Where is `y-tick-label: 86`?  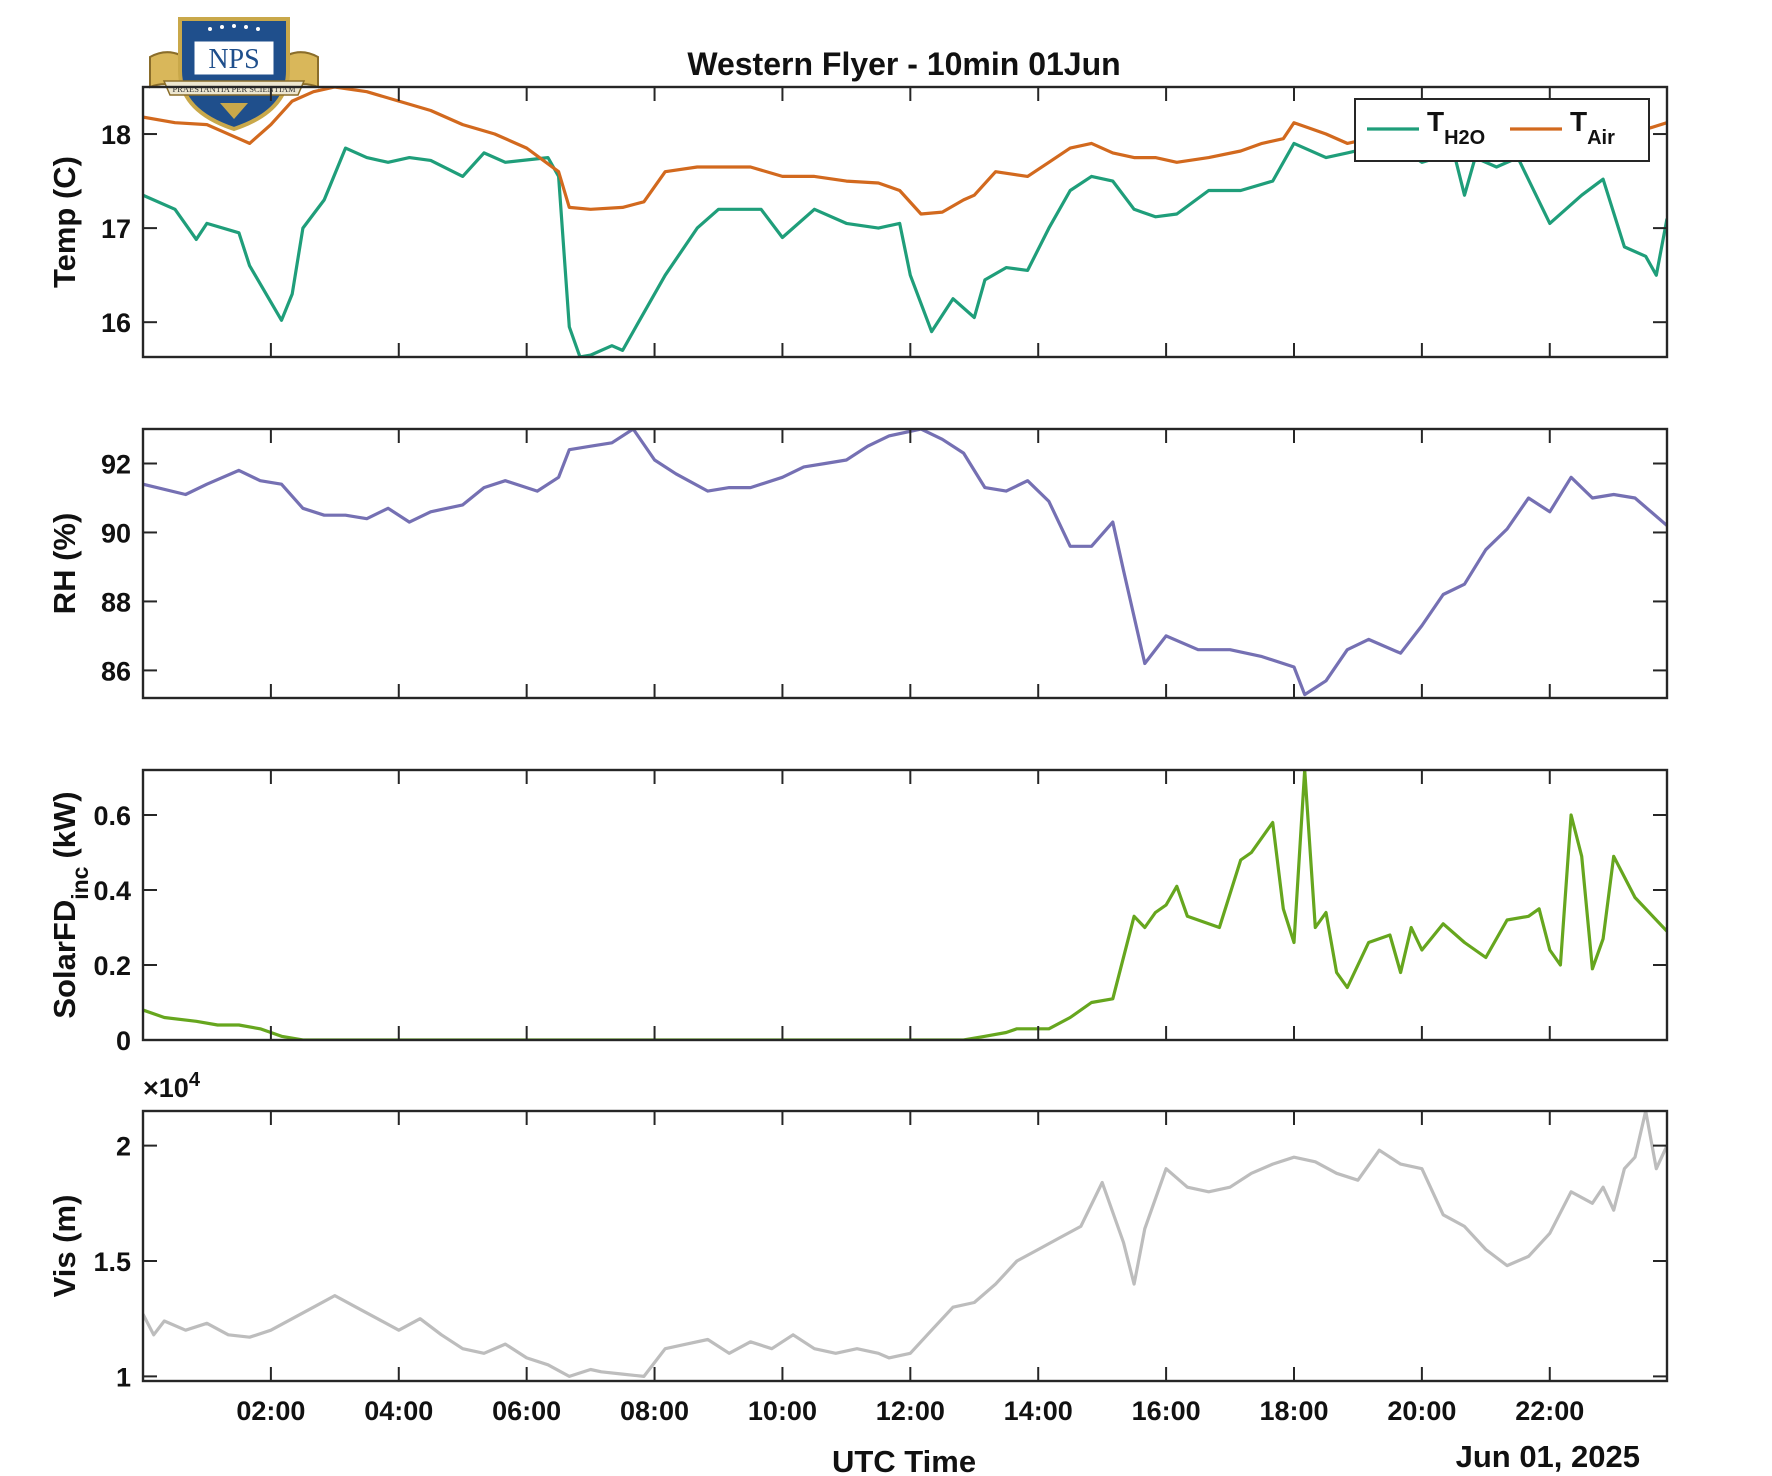
y-tick-label: 86 is located at coordinates (116, 671).